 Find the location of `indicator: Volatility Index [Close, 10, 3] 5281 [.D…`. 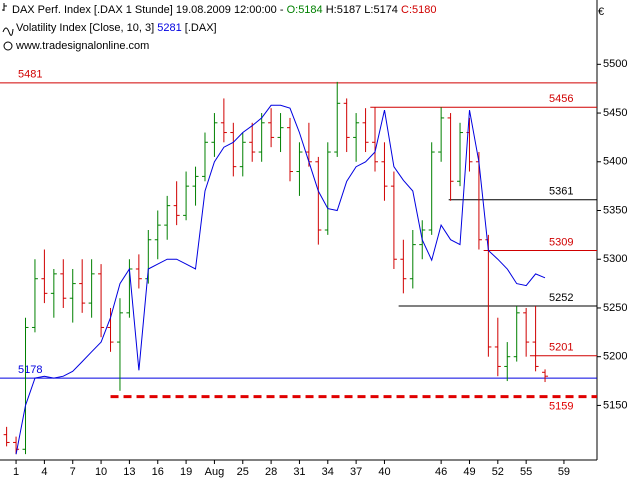

indicator: Volatility Index [Close, 10, 3] 5281 [.D… is located at coordinates (116, 28).